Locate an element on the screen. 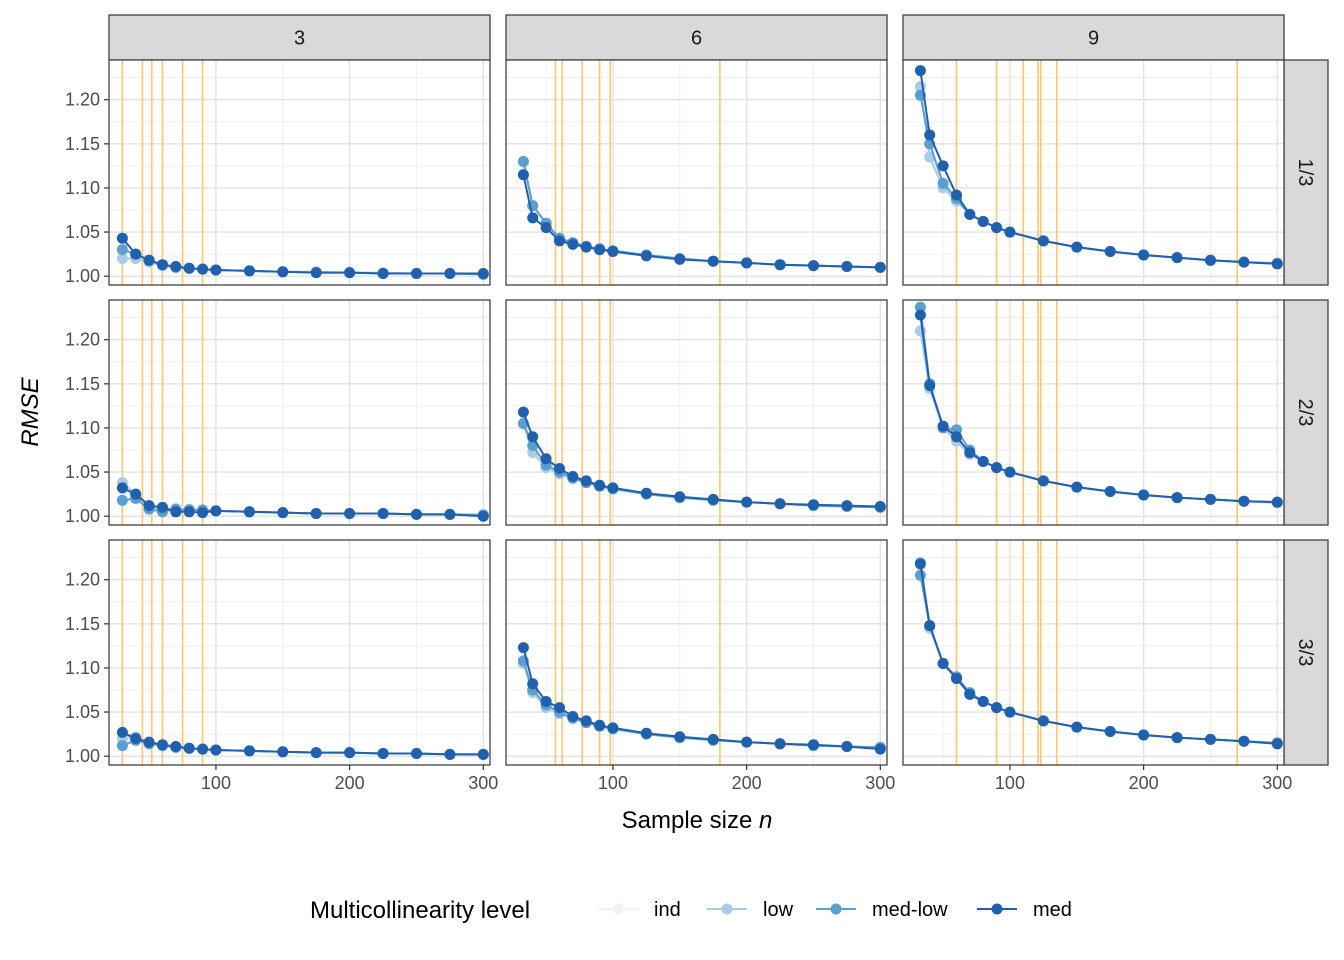 Image resolution: width=1344 pixels, height=960 pixels. y-tick-label: 1.05 is located at coordinates (82, 472).